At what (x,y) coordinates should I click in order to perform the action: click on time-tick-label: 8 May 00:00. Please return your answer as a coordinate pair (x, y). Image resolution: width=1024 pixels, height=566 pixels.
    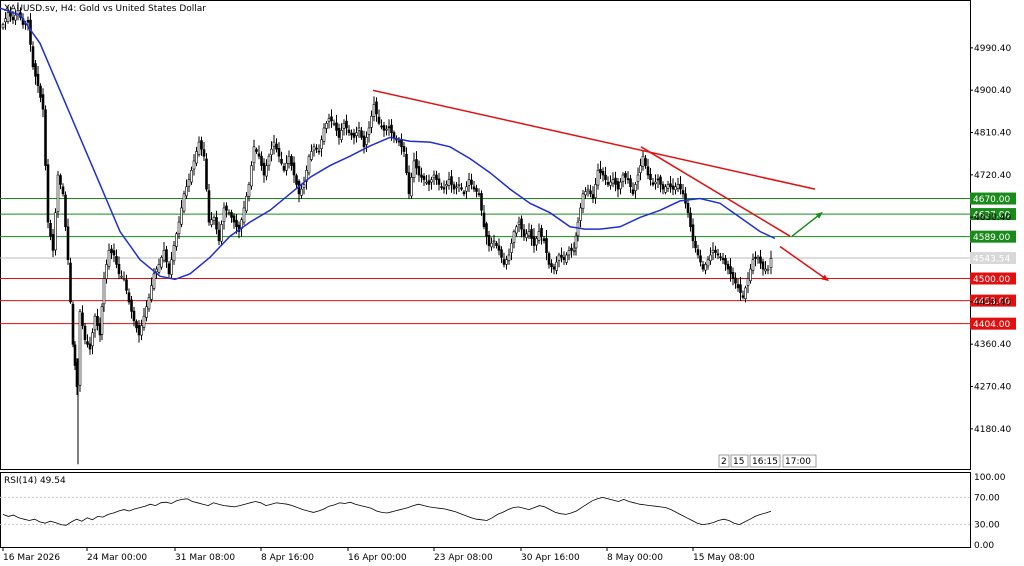
    Looking at the image, I should click on (635, 558).